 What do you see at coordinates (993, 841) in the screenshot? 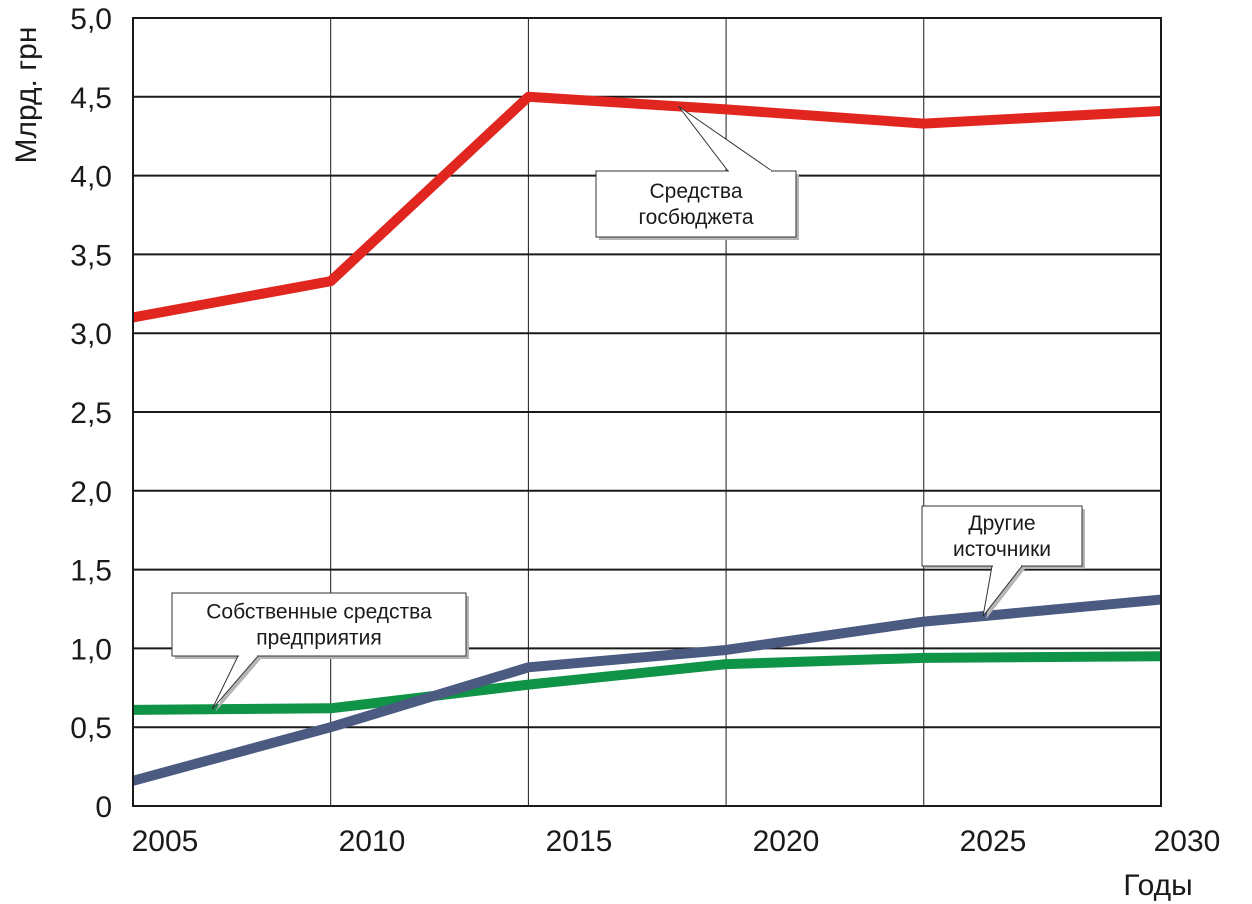
I see `x-tick-label: 2025` at bounding box center [993, 841].